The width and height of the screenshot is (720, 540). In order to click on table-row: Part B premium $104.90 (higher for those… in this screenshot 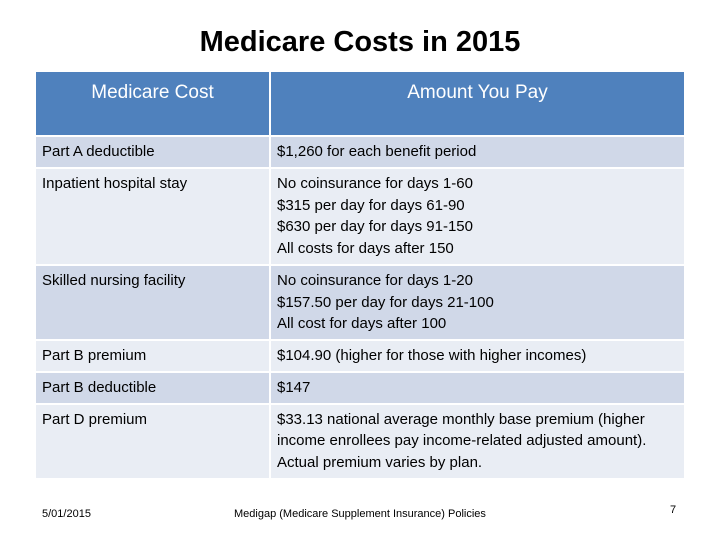, I will do `click(360, 355)`.